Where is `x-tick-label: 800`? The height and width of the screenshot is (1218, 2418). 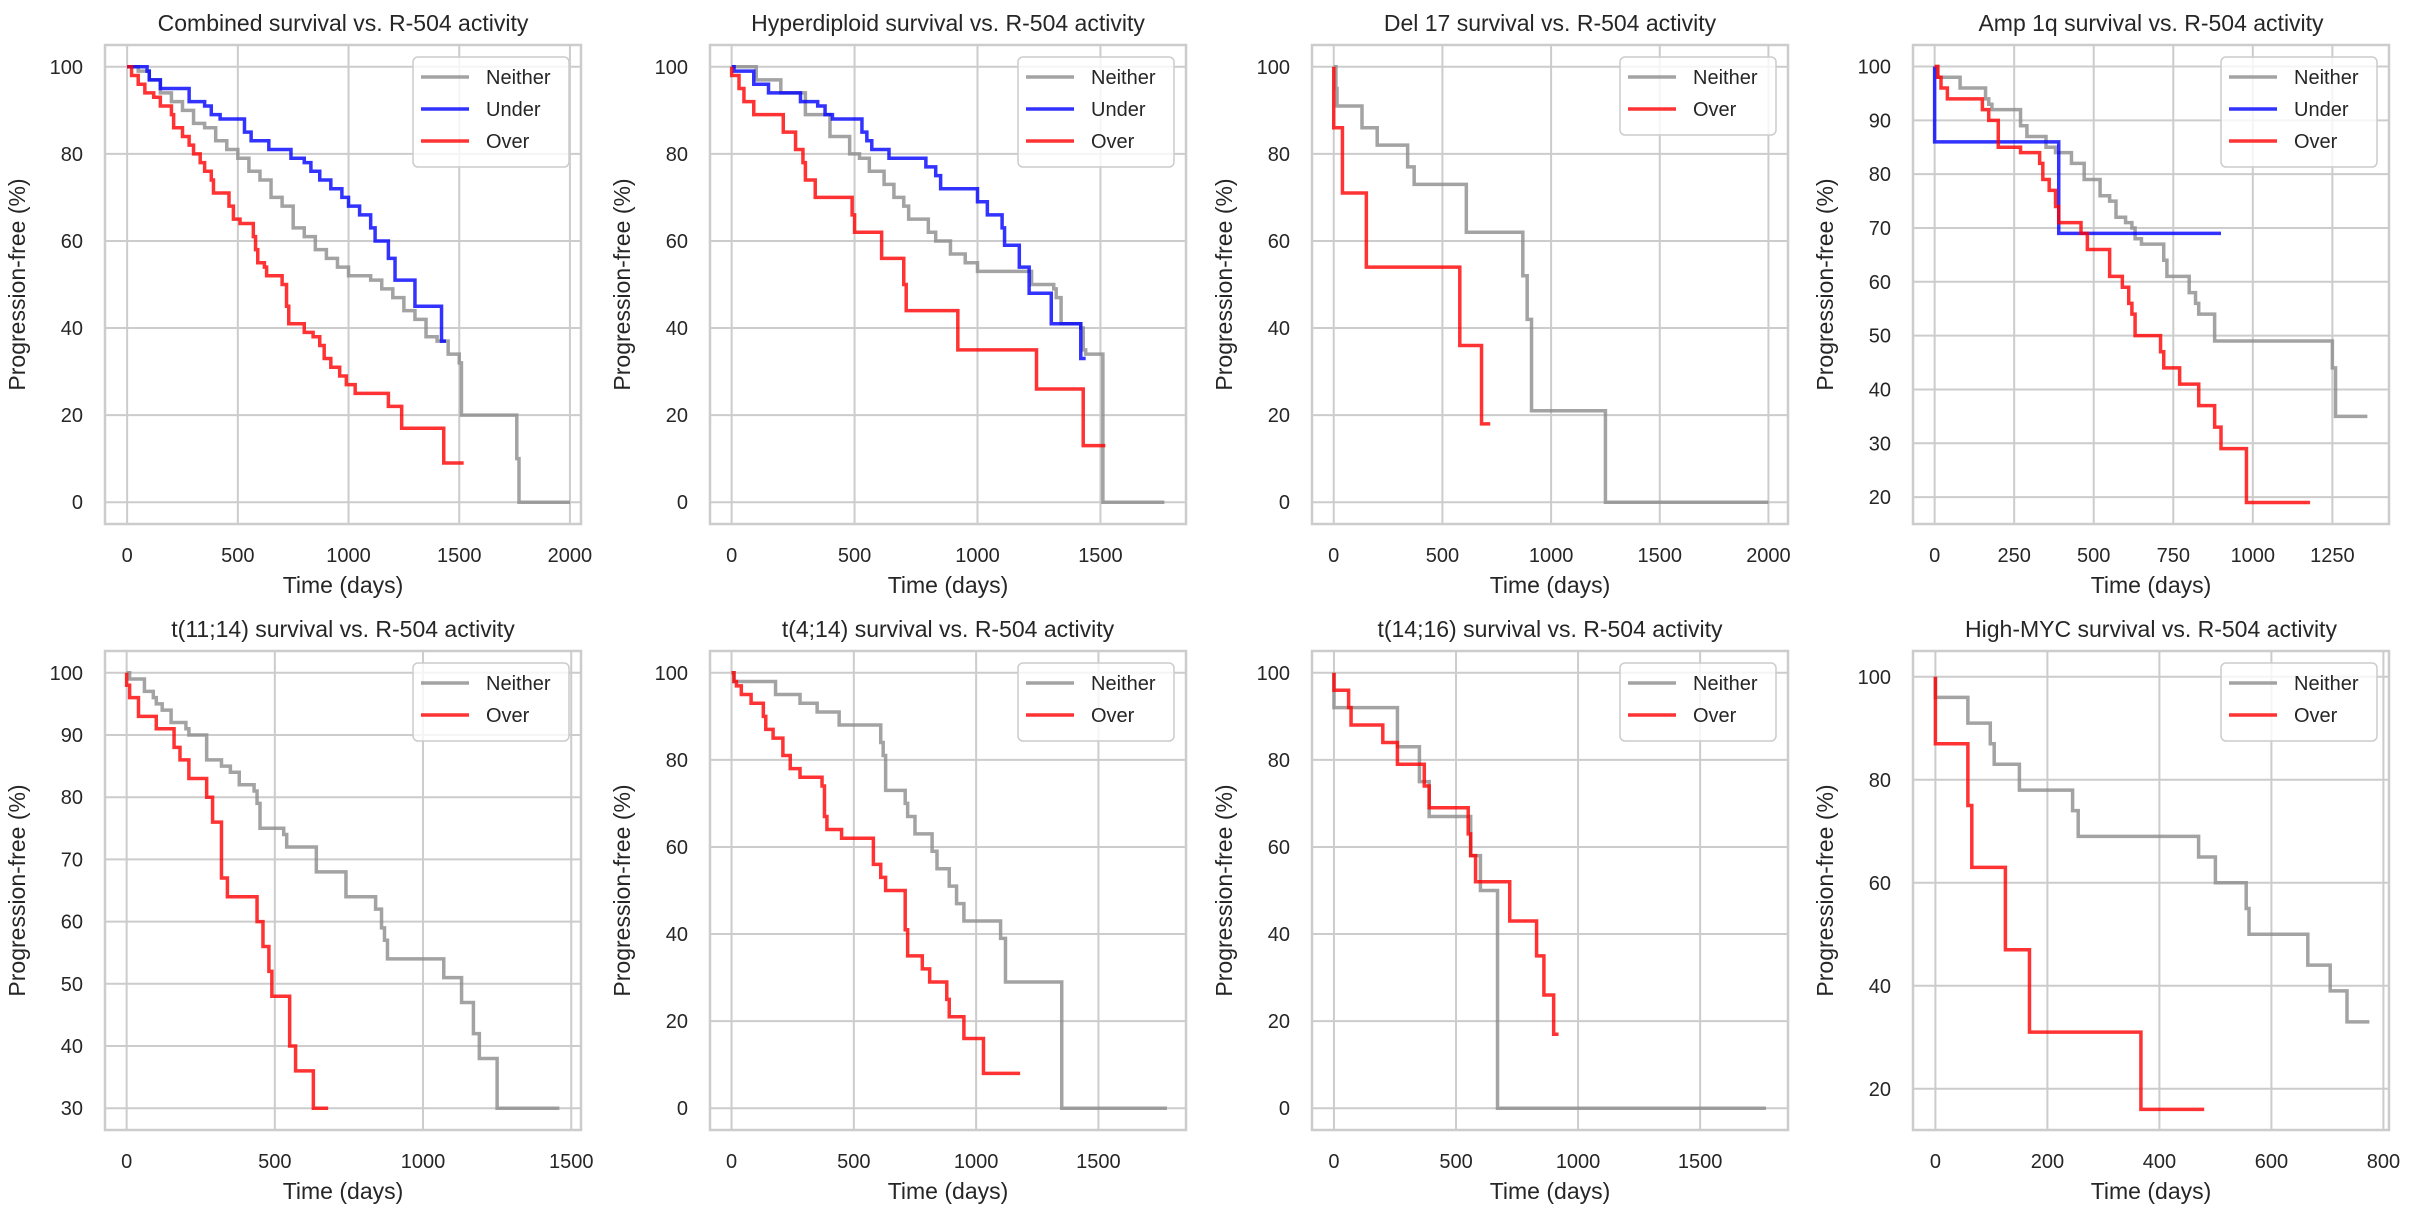
x-tick-label: 800 is located at coordinates (2383, 1162).